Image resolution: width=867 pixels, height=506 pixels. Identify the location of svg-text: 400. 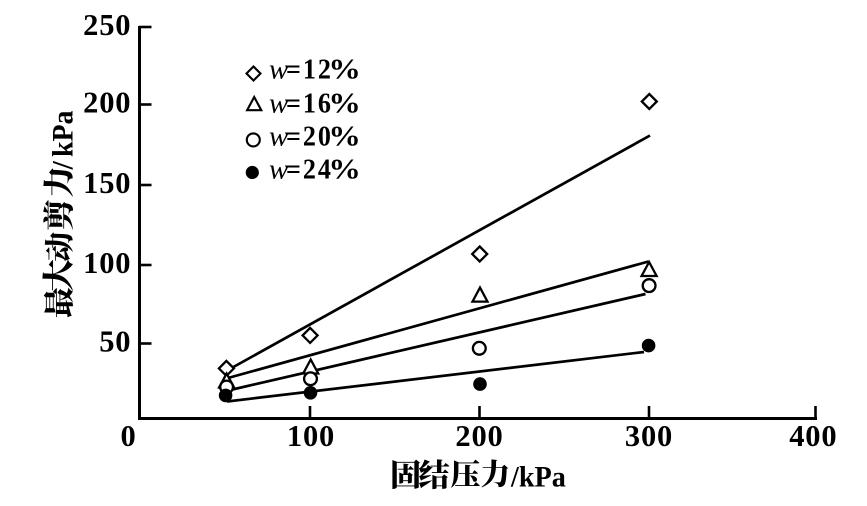
(813, 436).